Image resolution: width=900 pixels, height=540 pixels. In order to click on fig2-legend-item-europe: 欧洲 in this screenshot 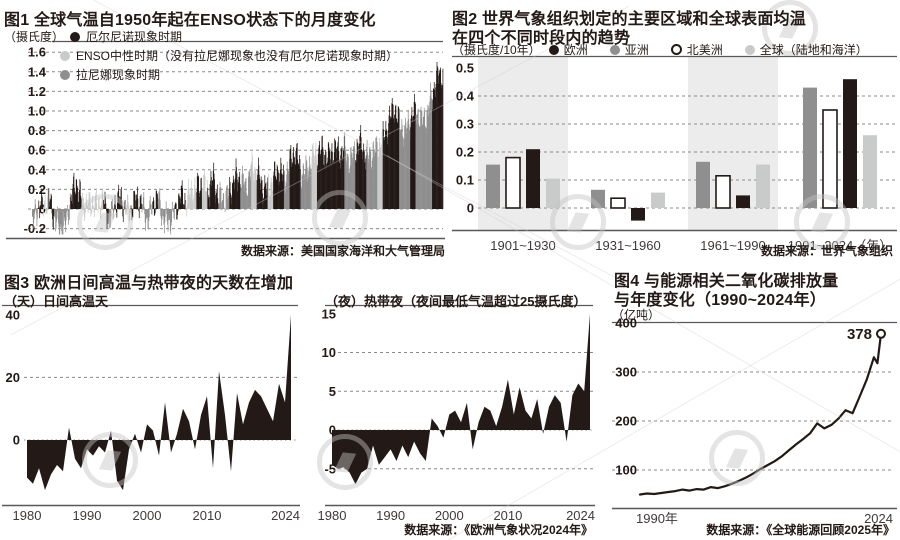, I will do `click(568, 49)`.